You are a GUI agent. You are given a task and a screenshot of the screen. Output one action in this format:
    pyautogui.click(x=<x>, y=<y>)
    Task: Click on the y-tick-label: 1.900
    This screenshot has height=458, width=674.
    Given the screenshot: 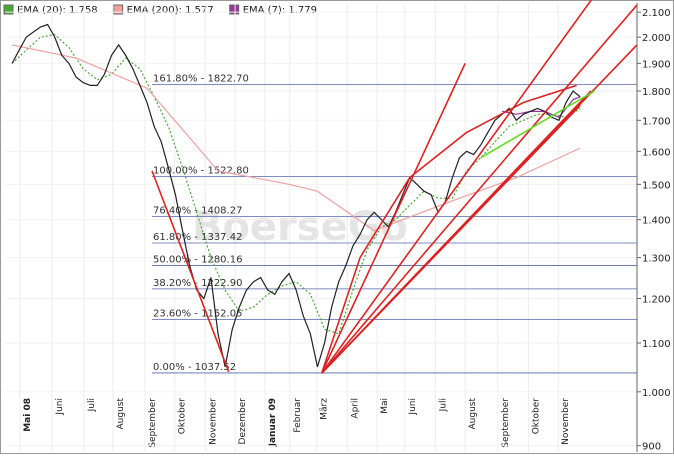 What is the action you would take?
    pyautogui.click(x=656, y=64)
    